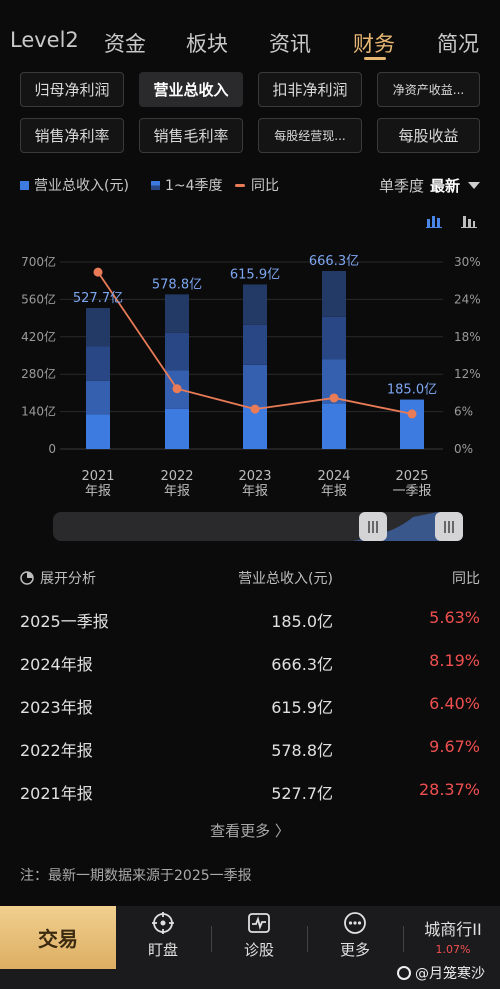  Describe the element at coordinates (163, 938) in the screenshot. I see `nav-watch: 盯盘` at that location.